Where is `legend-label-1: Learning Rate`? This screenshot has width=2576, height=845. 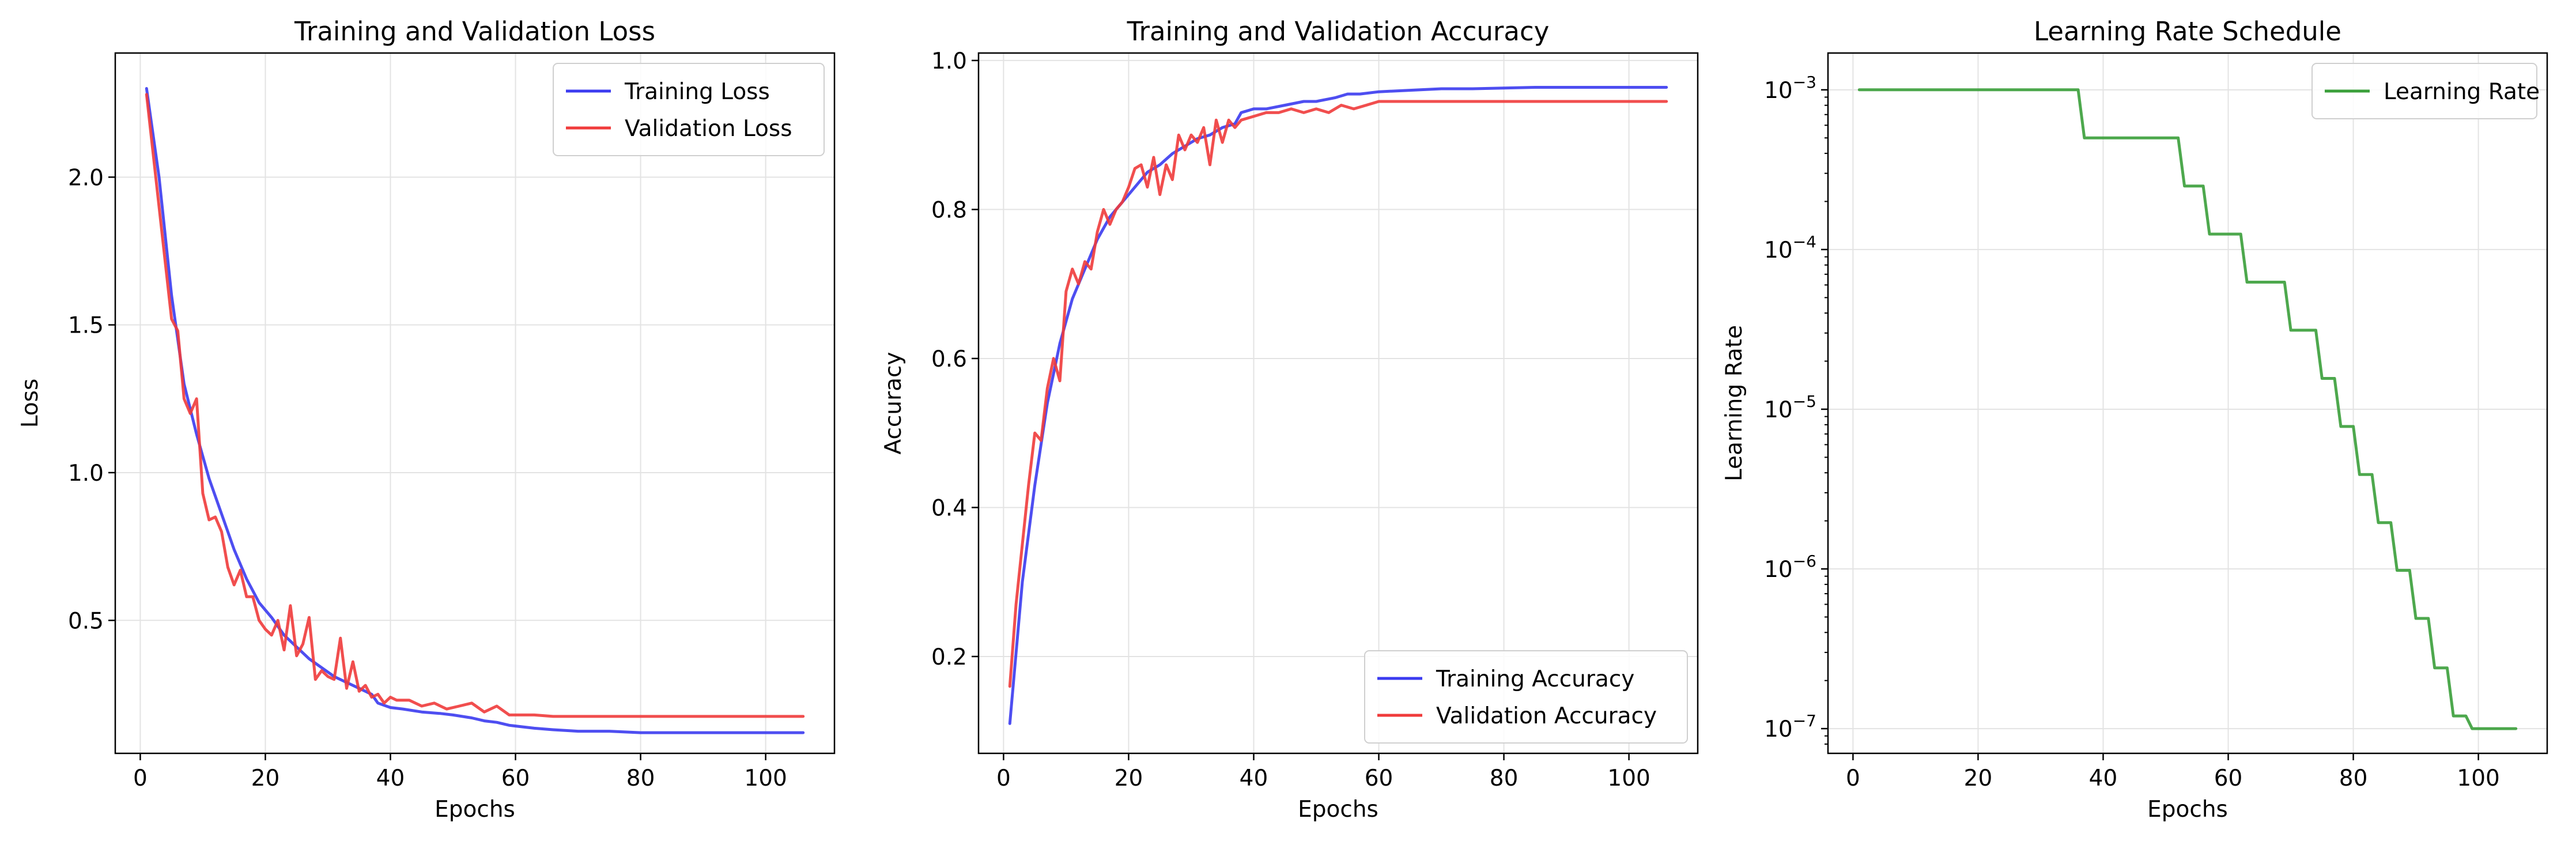 legend-label-1: Learning Rate is located at coordinates (2462, 92).